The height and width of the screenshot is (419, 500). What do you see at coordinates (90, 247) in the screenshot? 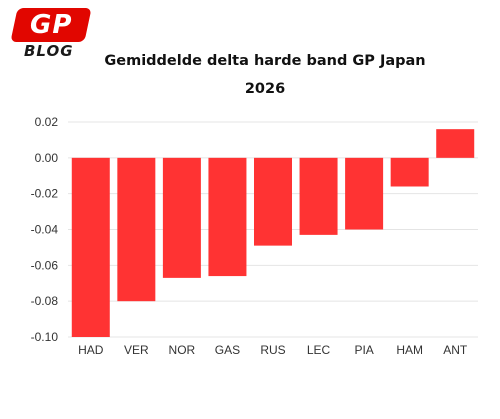
I see `bar-had` at bounding box center [90, 247].